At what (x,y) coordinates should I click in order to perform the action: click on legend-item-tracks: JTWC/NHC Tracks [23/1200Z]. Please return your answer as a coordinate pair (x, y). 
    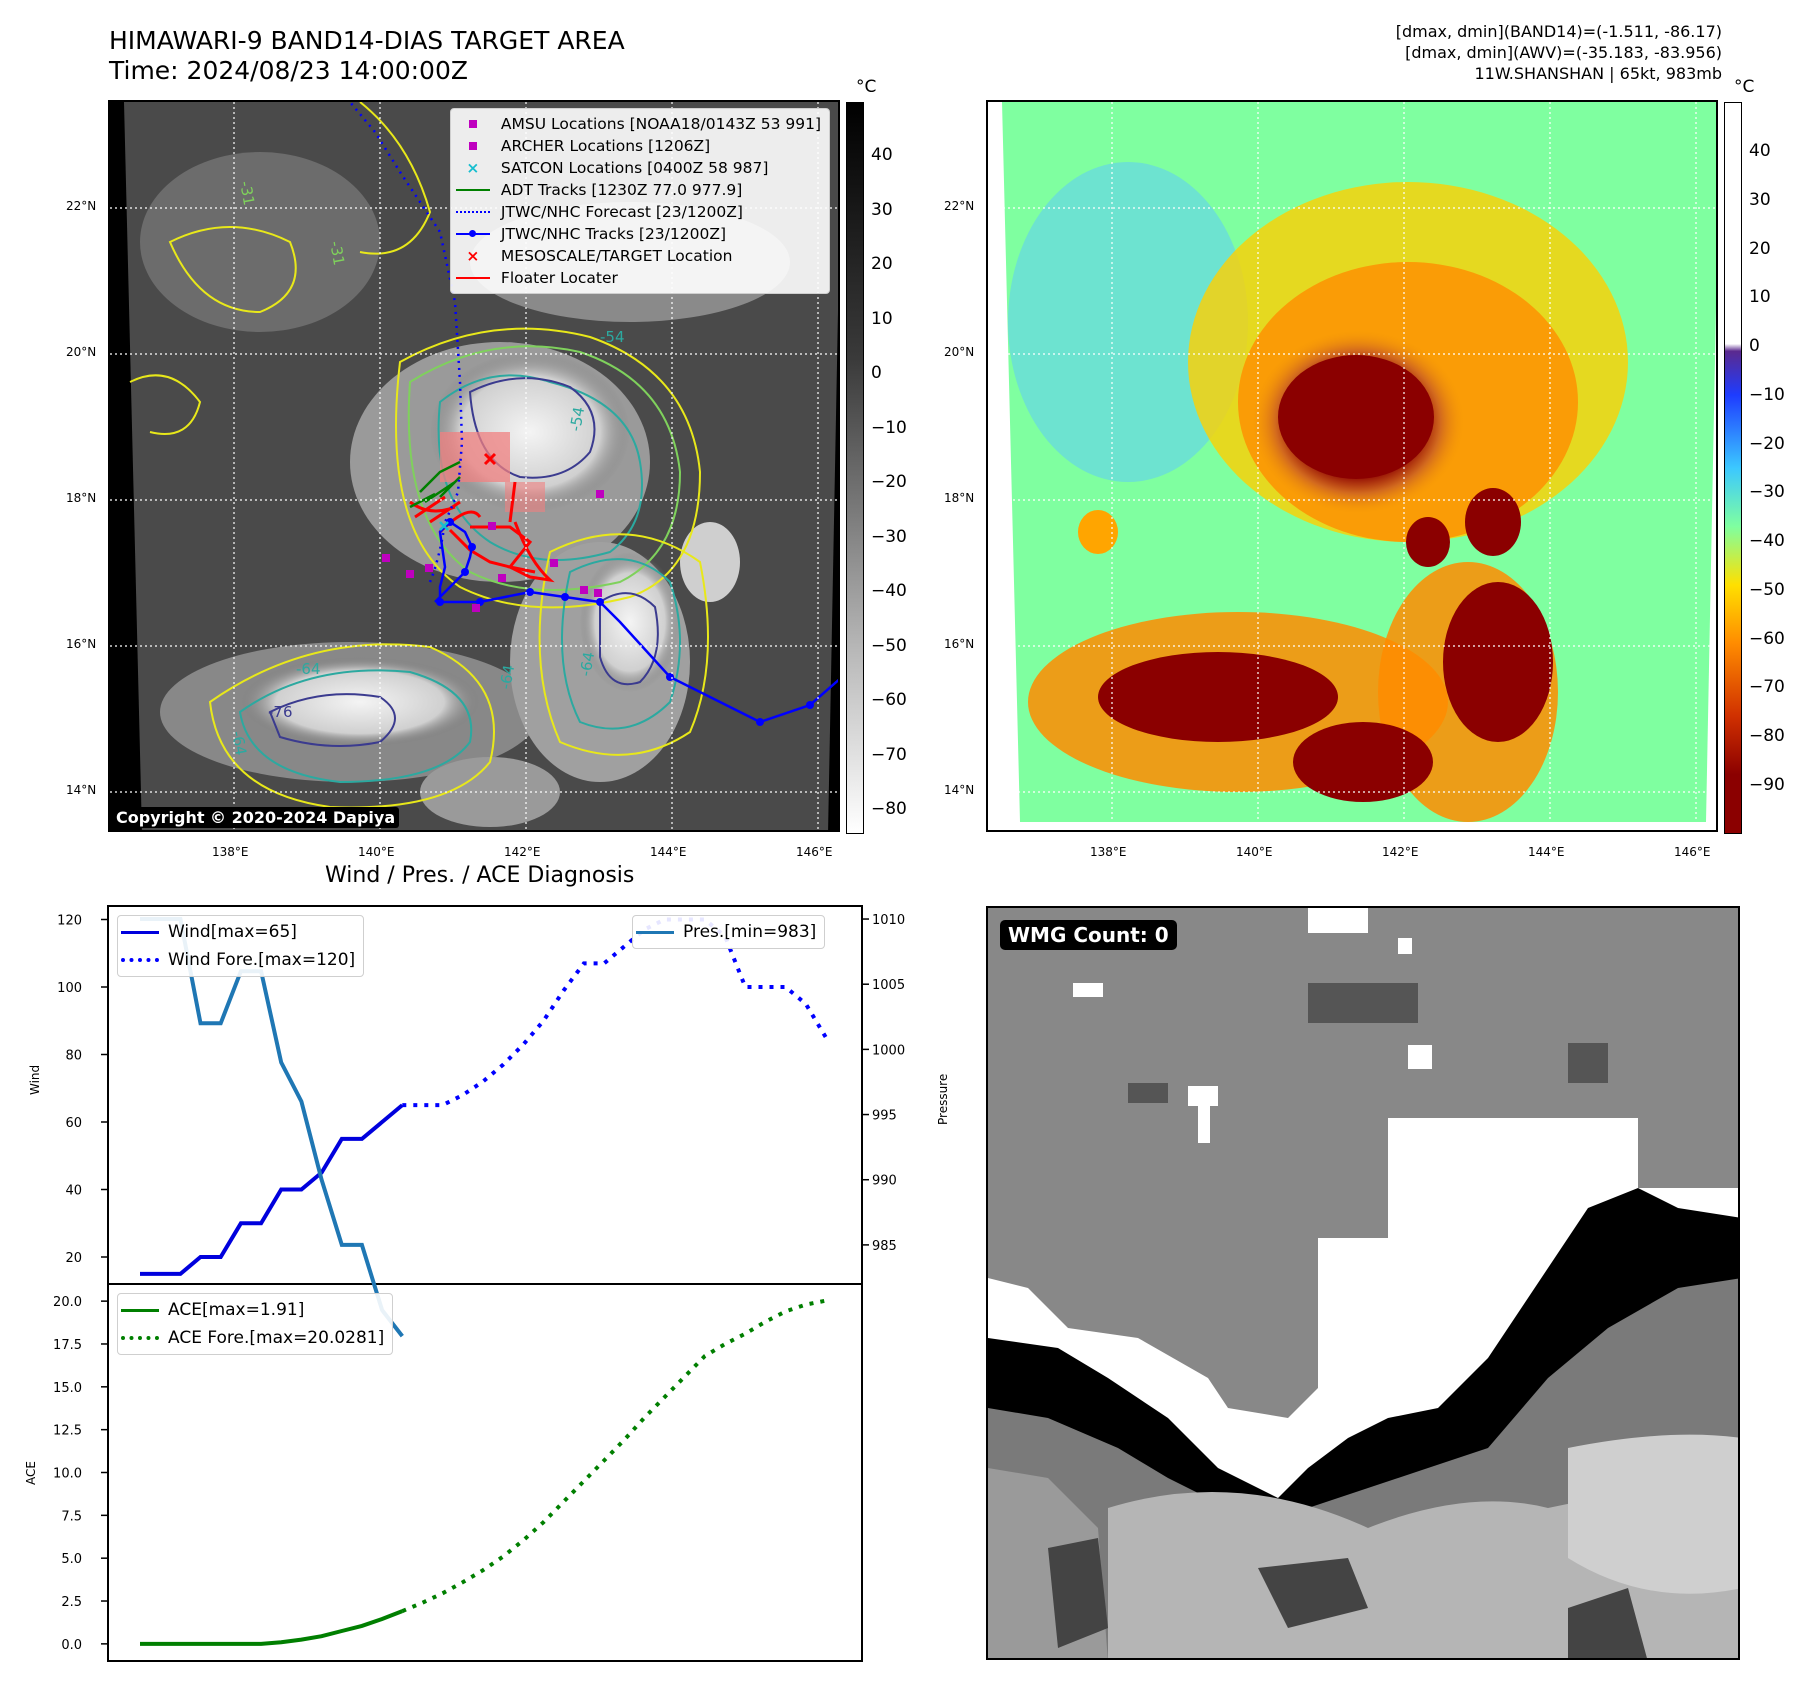
    Looking at the image, I should click on (637, 234).